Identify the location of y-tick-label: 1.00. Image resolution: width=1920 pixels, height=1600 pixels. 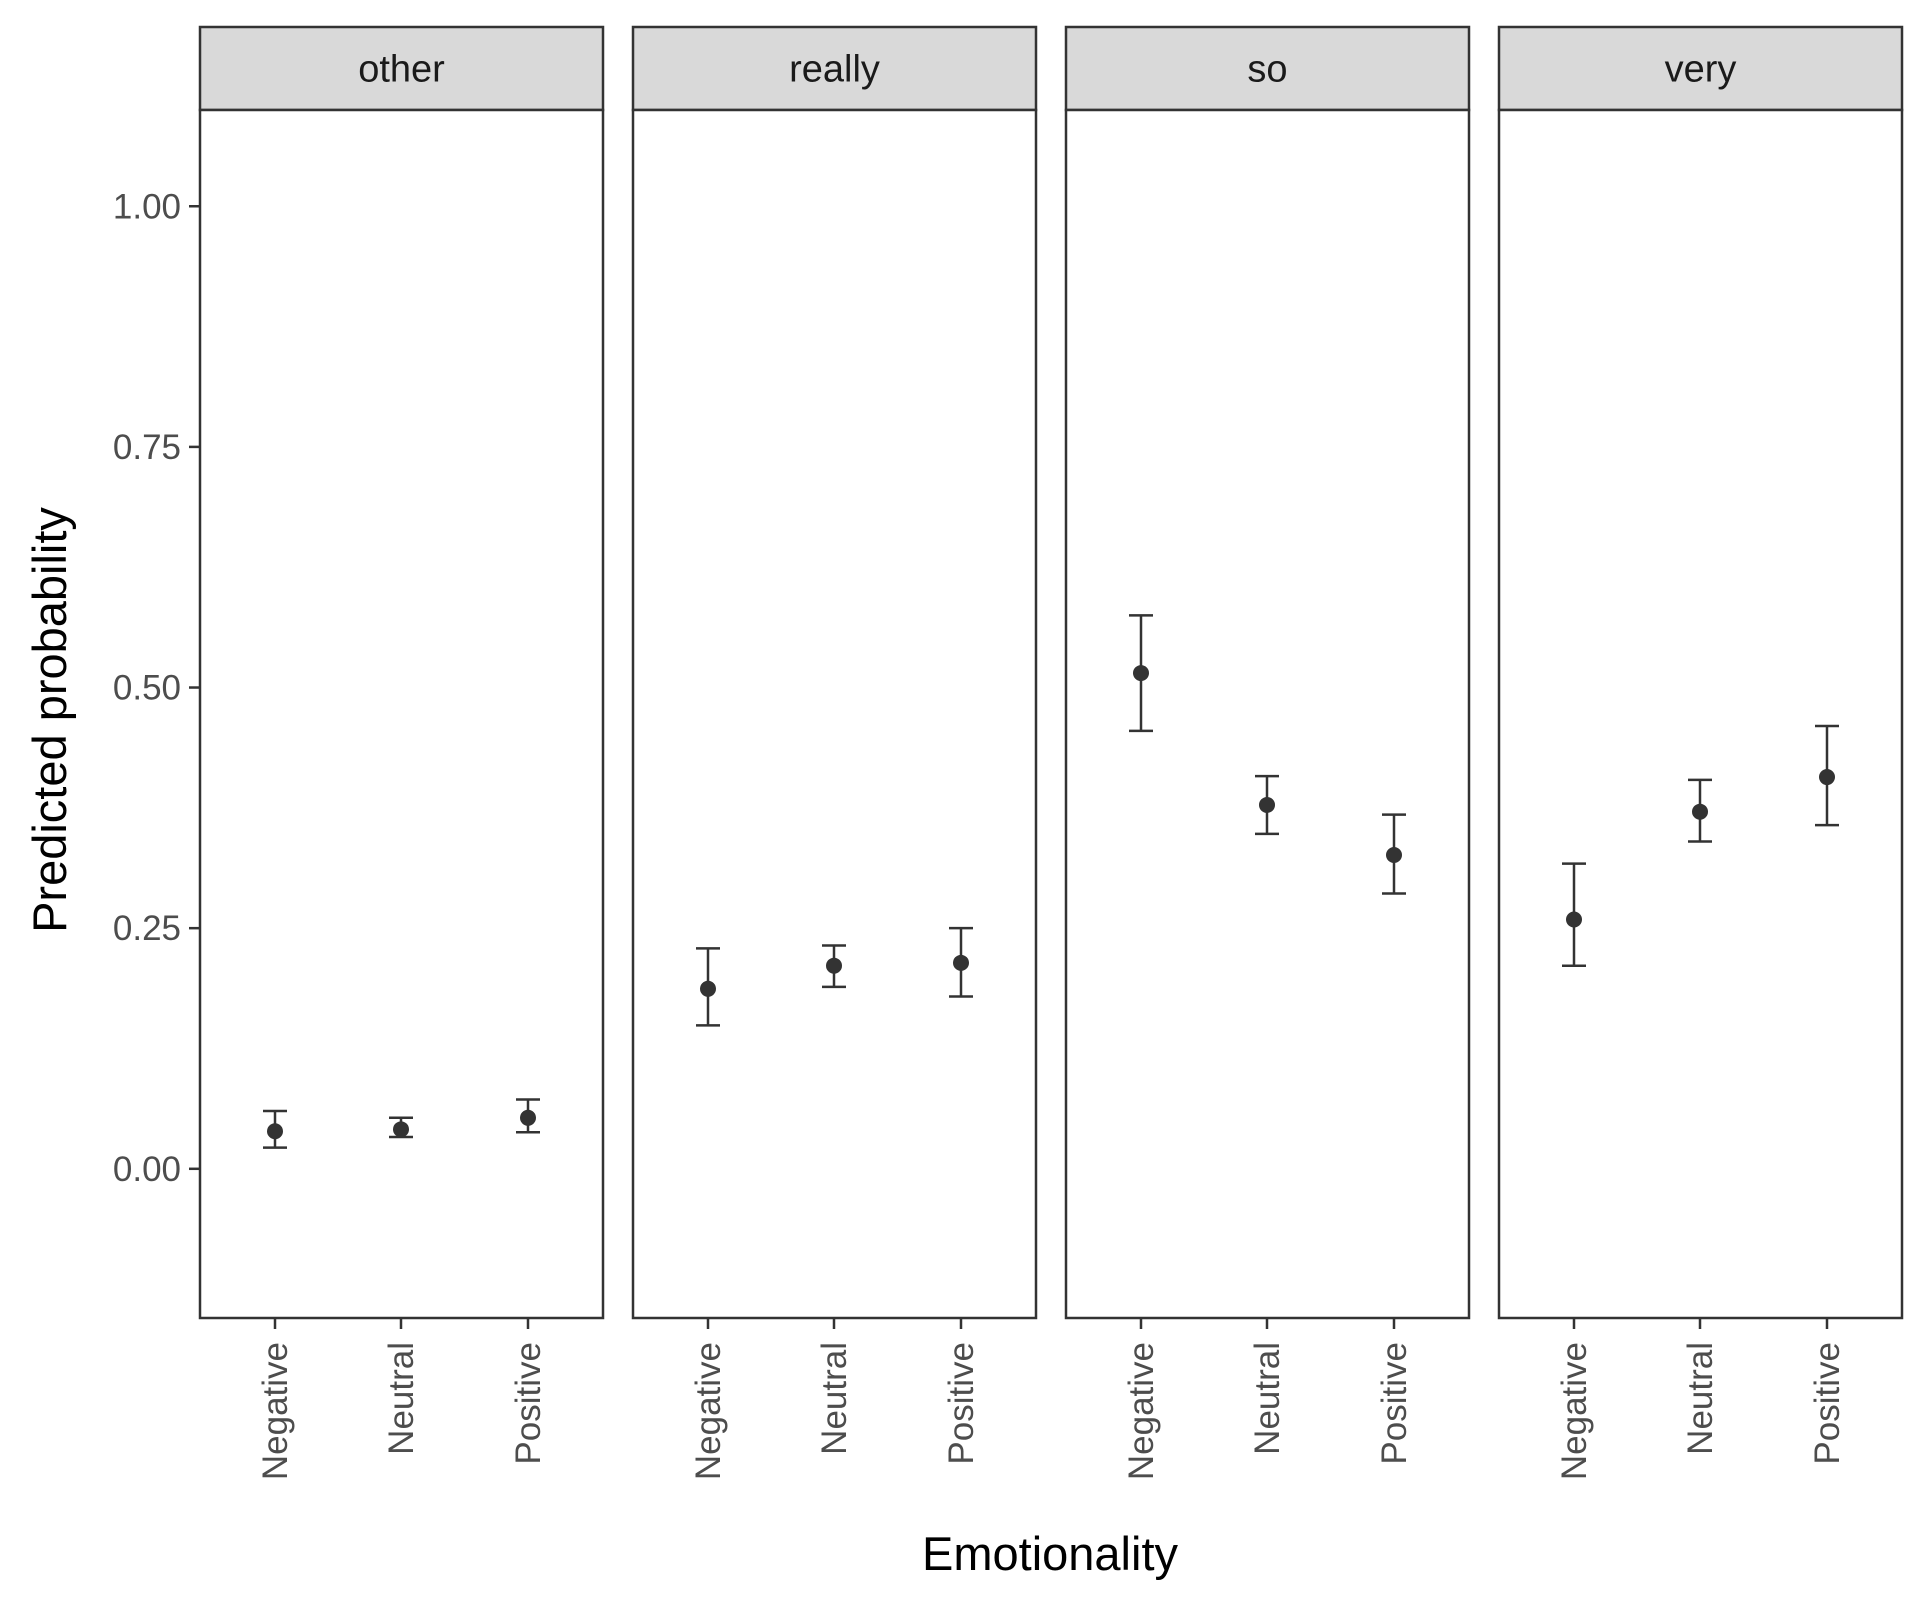
(147, 206).